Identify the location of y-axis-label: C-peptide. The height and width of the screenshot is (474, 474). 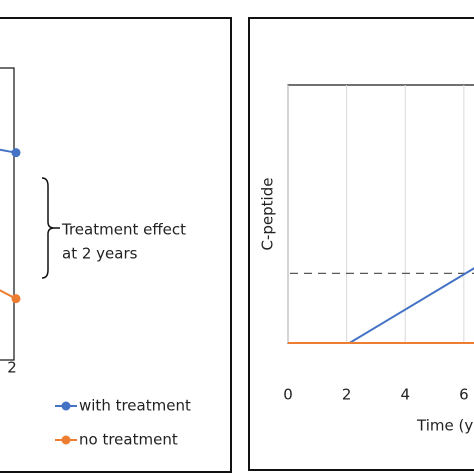
(268, 214).